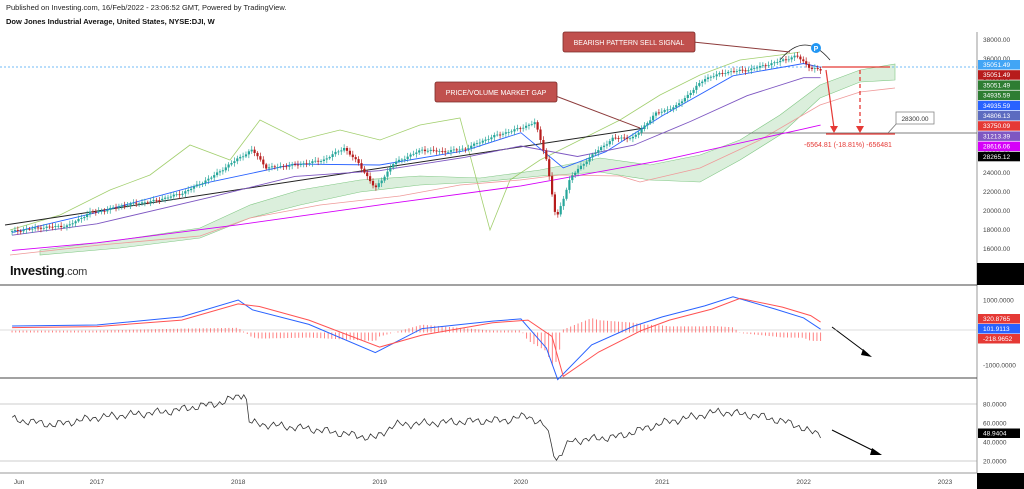 This screenshot has height=489, width=1024. What do you see at coordinates (1000, 481) in the screenshot?
I see `scale-gap-rsi` at bounding box center [1000, 481].